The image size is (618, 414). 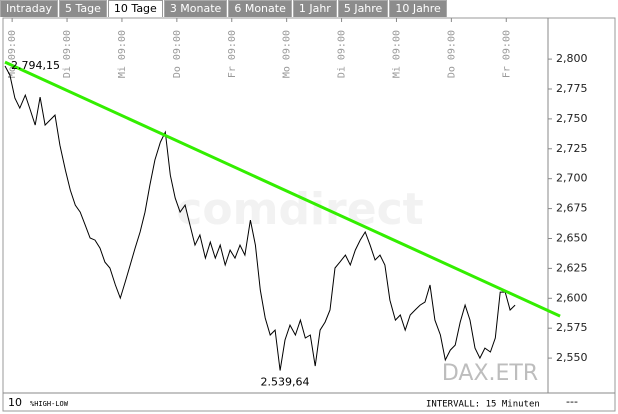 What do you see at coordinates (195, 8) in the screenshot?
I see `tab: 3 Monate` at bounding box center [195, 8].